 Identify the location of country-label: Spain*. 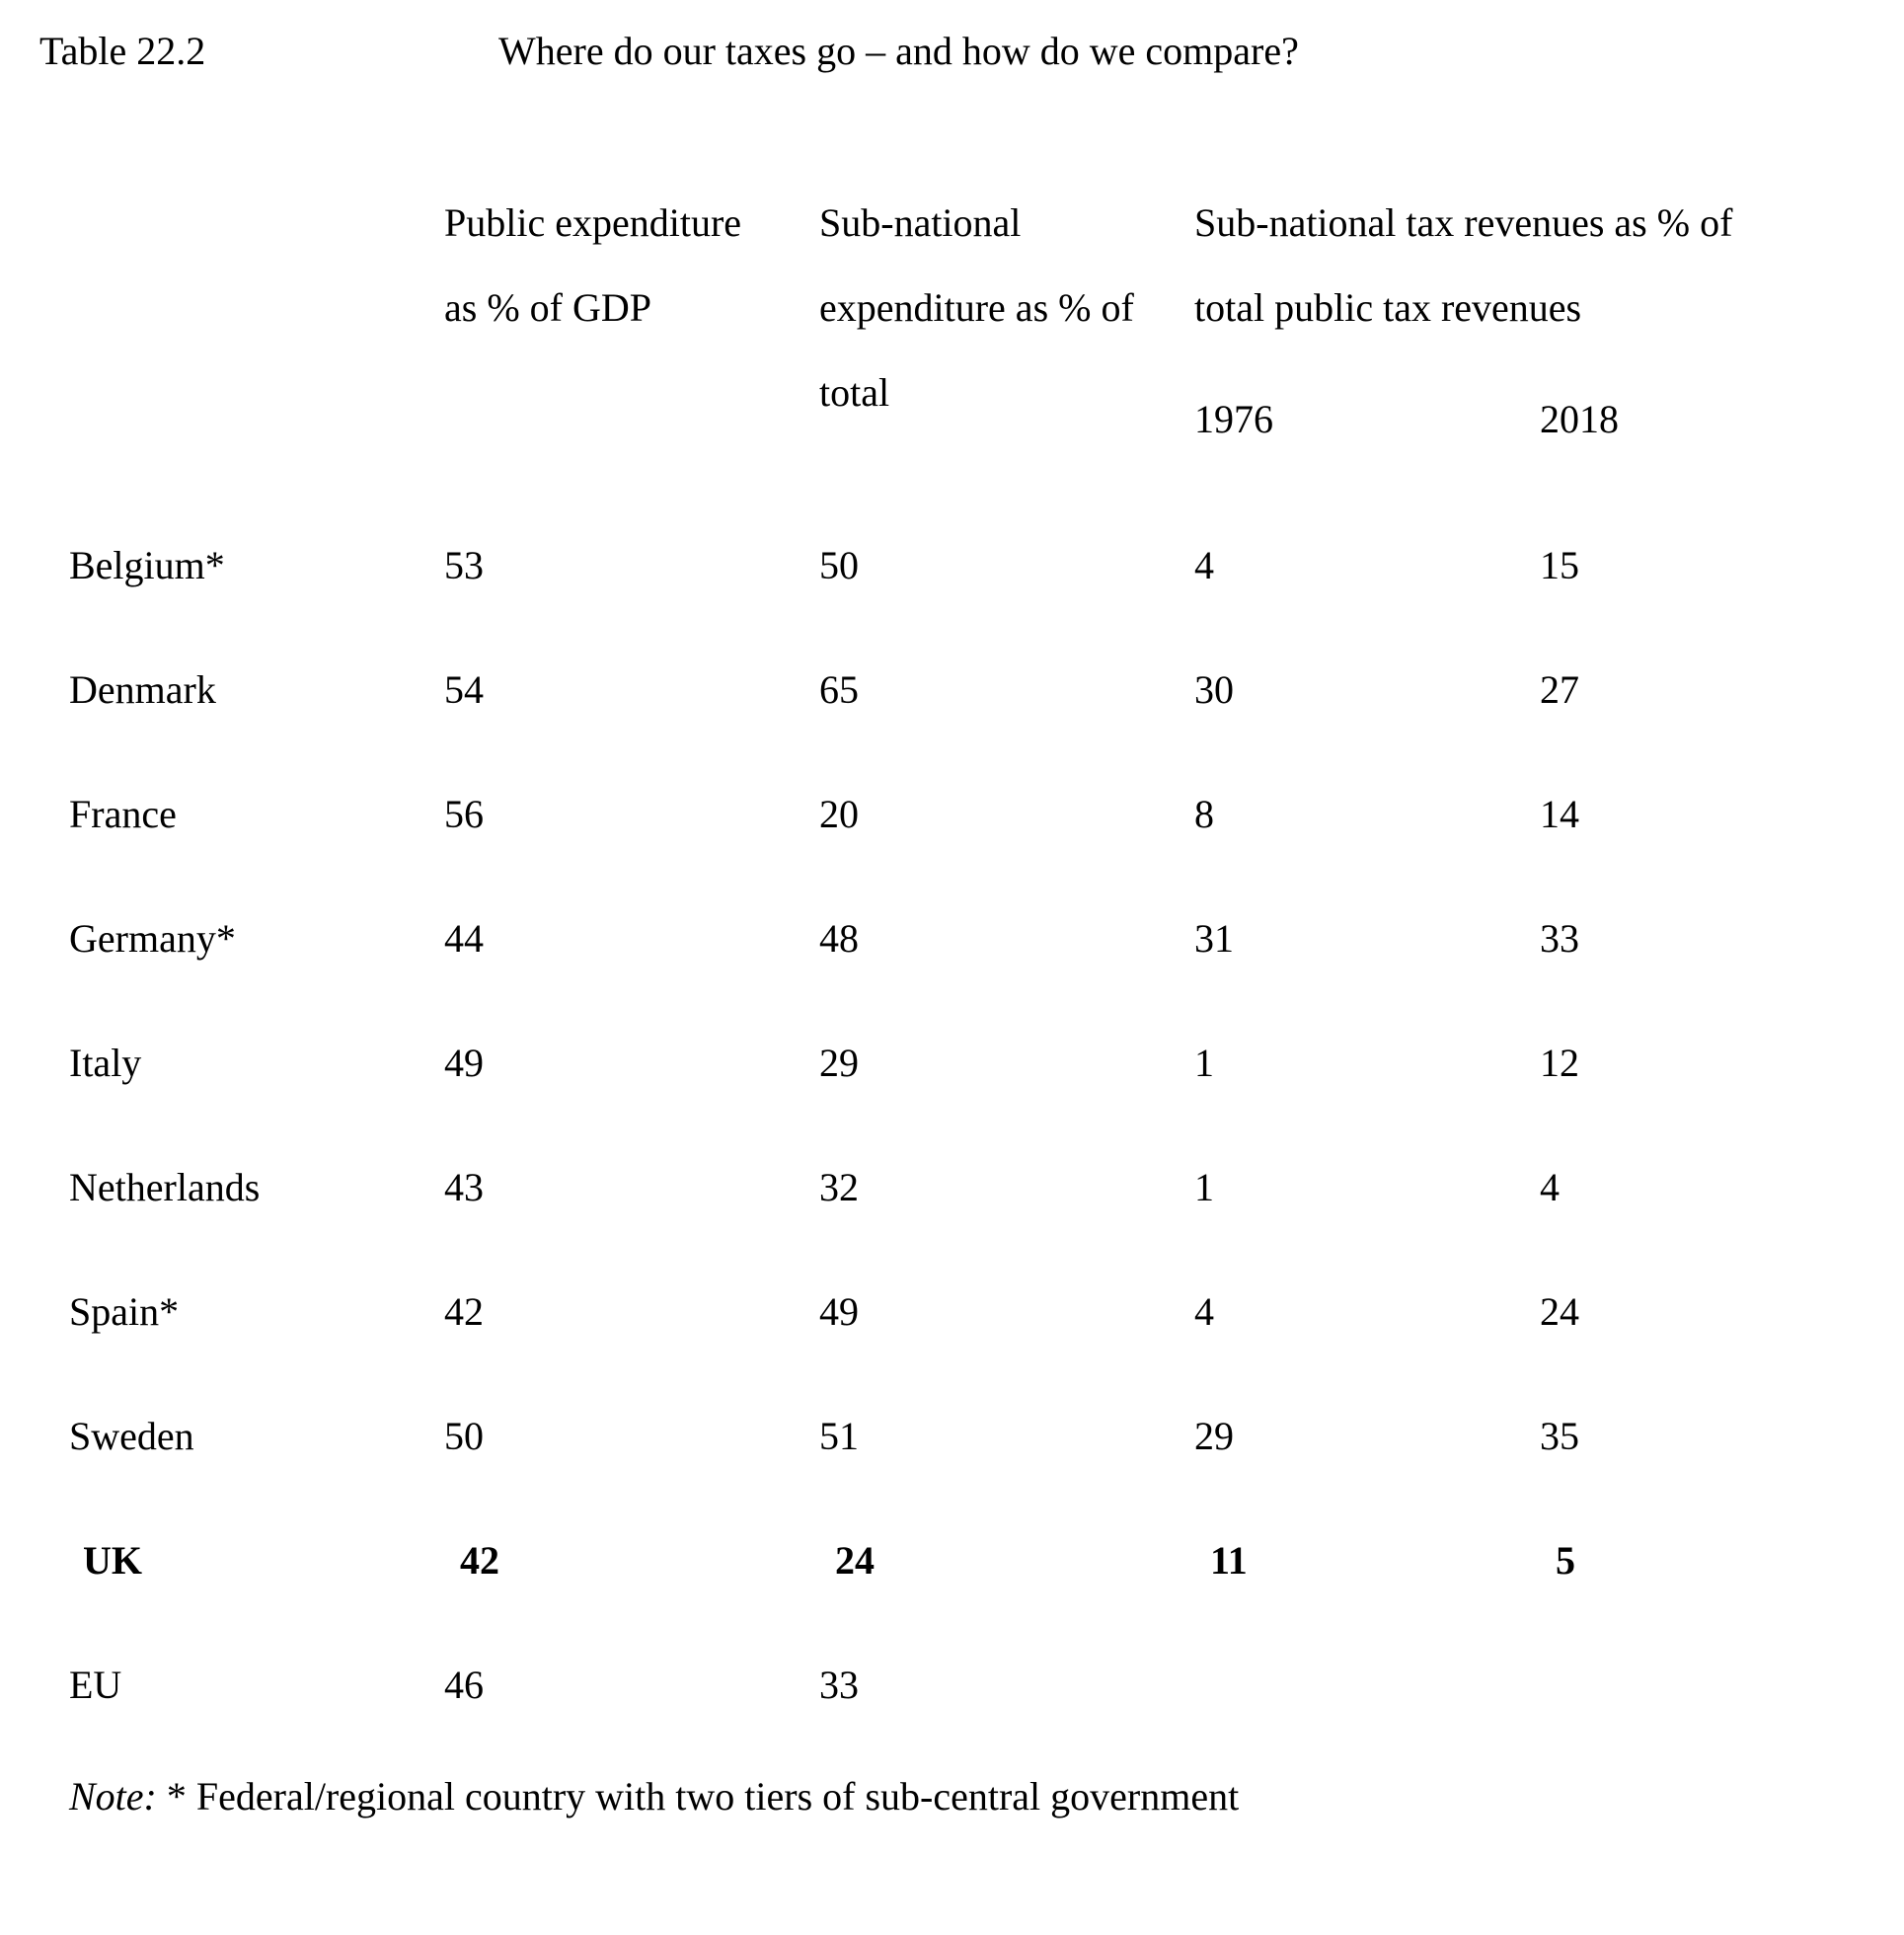
(124, 1311).